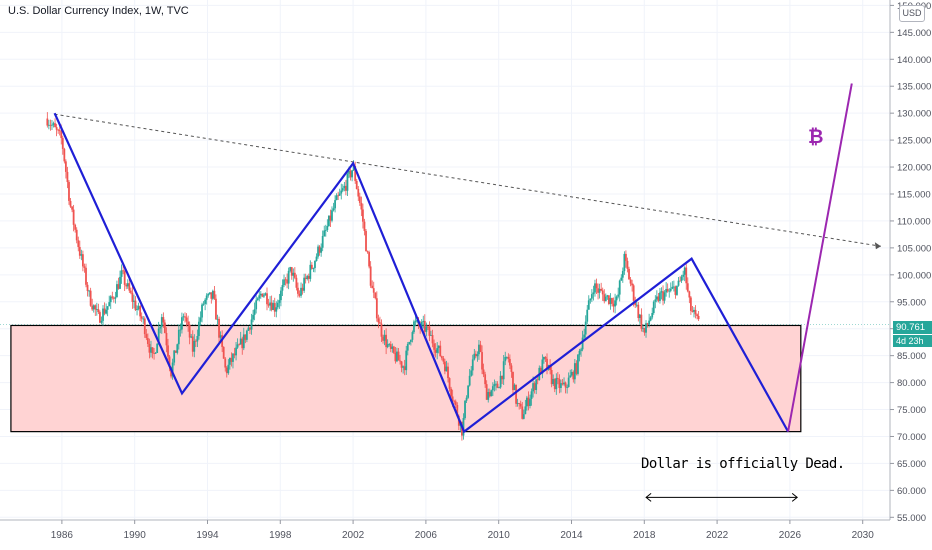 The height and width of the screenshot is (550, 932). I want to click on bitcoin-projection-line, so click(820, 257).